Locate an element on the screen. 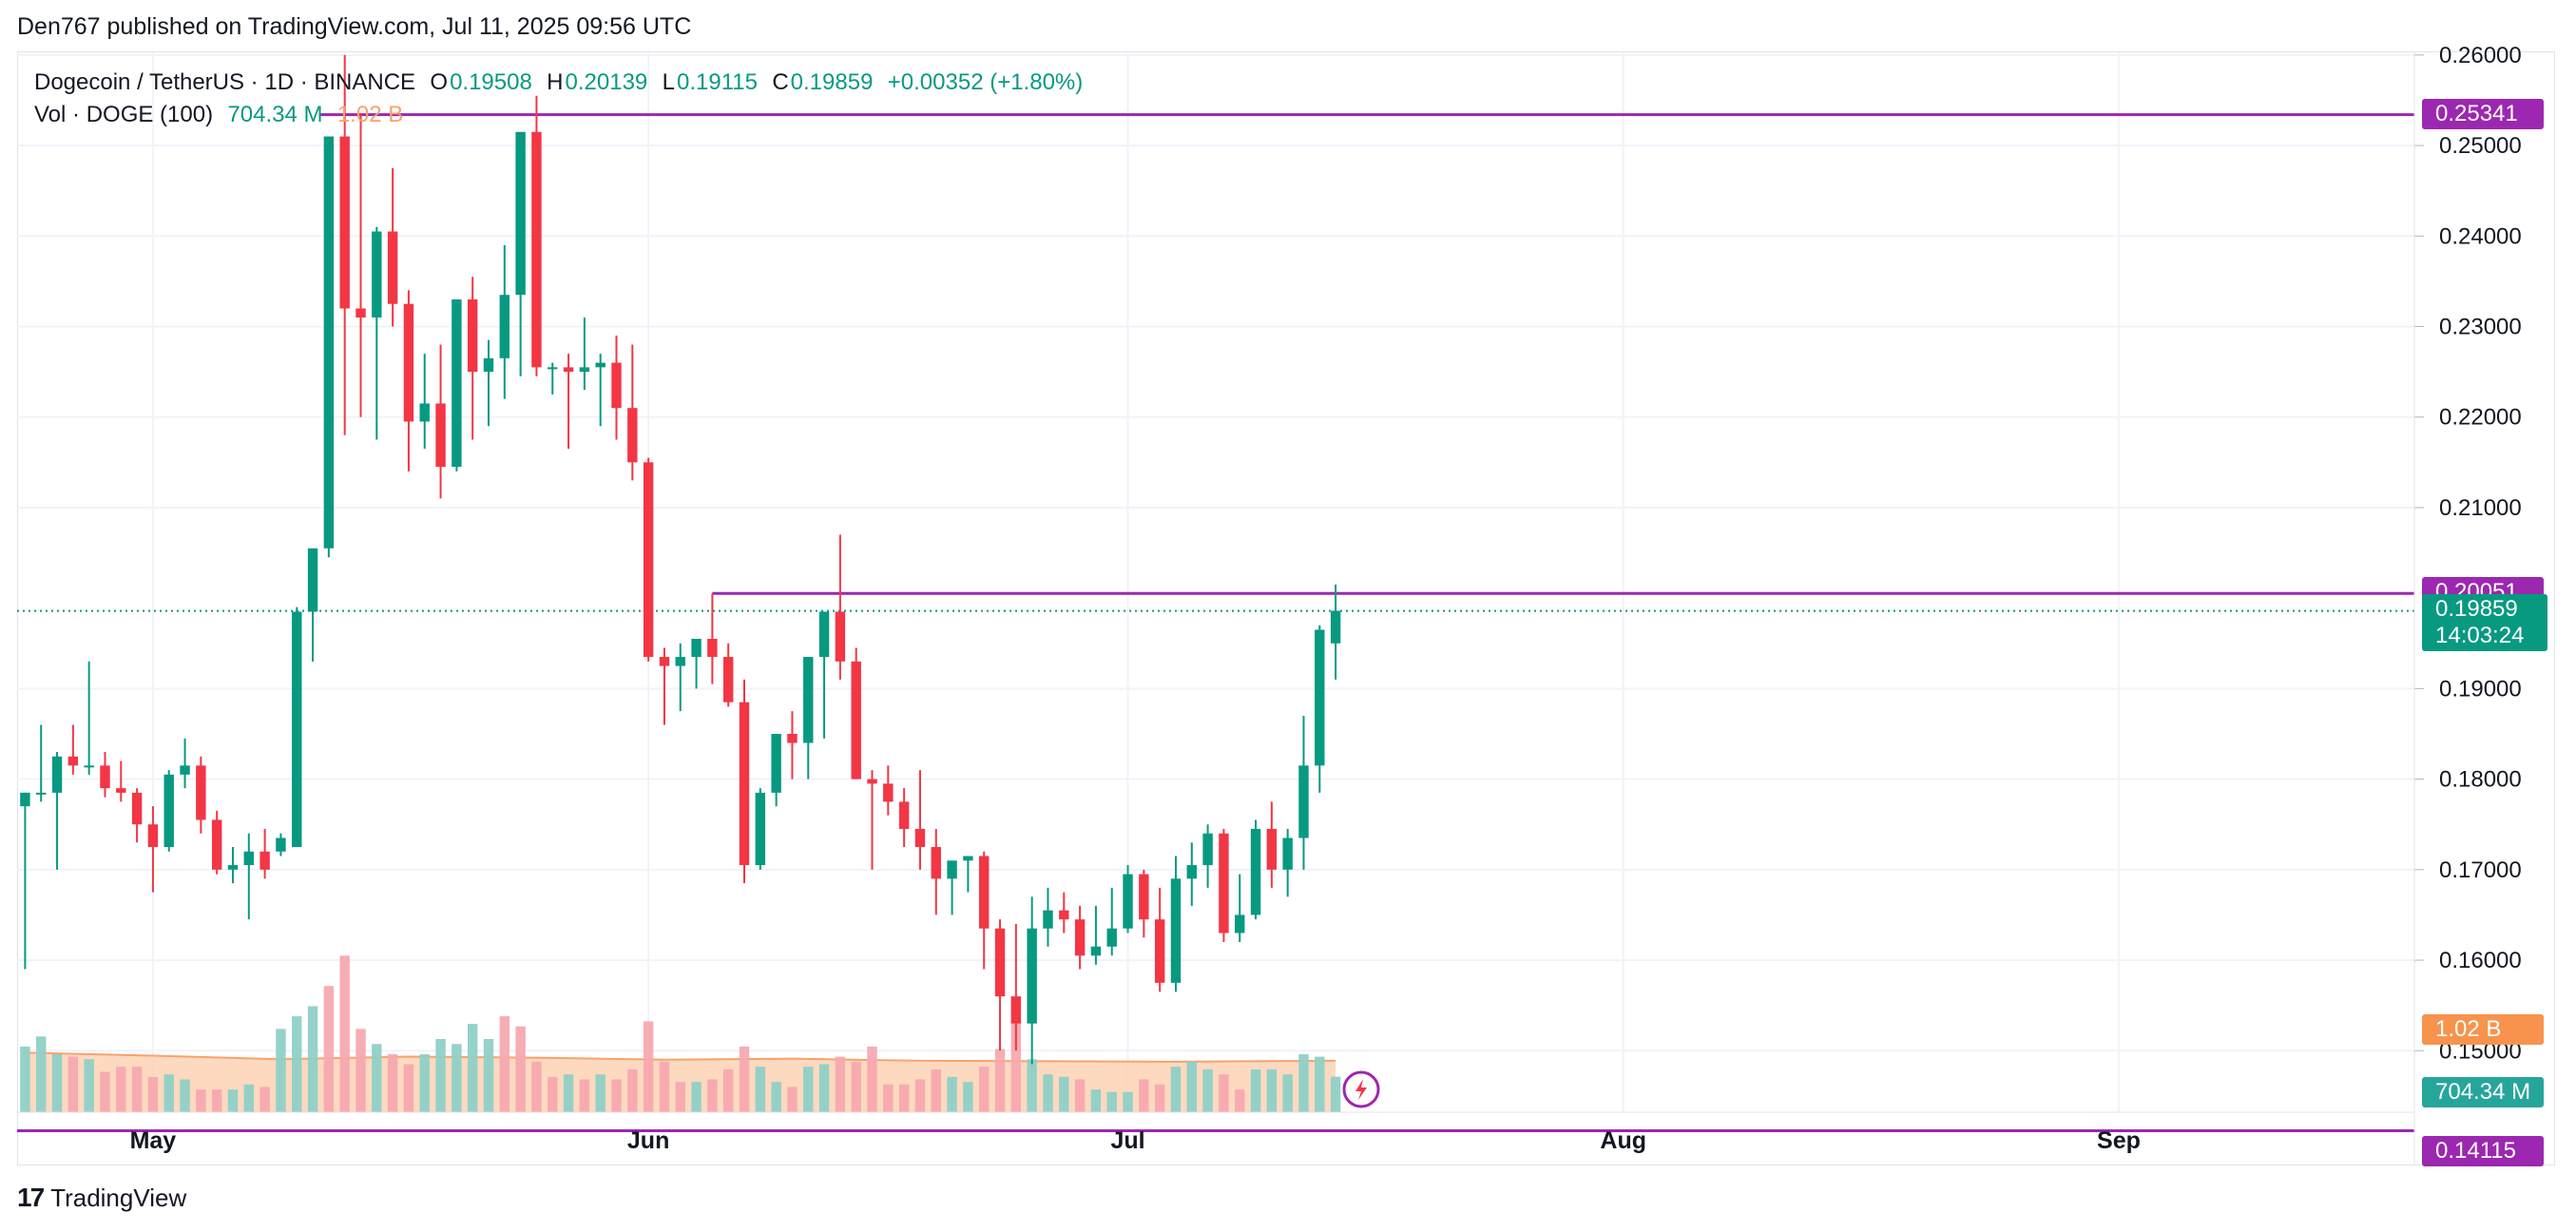 Image resolution: width=2576 pixels, height=1232 pixels. x-tick-label: Aug is located at coordinates (1623, 1140).